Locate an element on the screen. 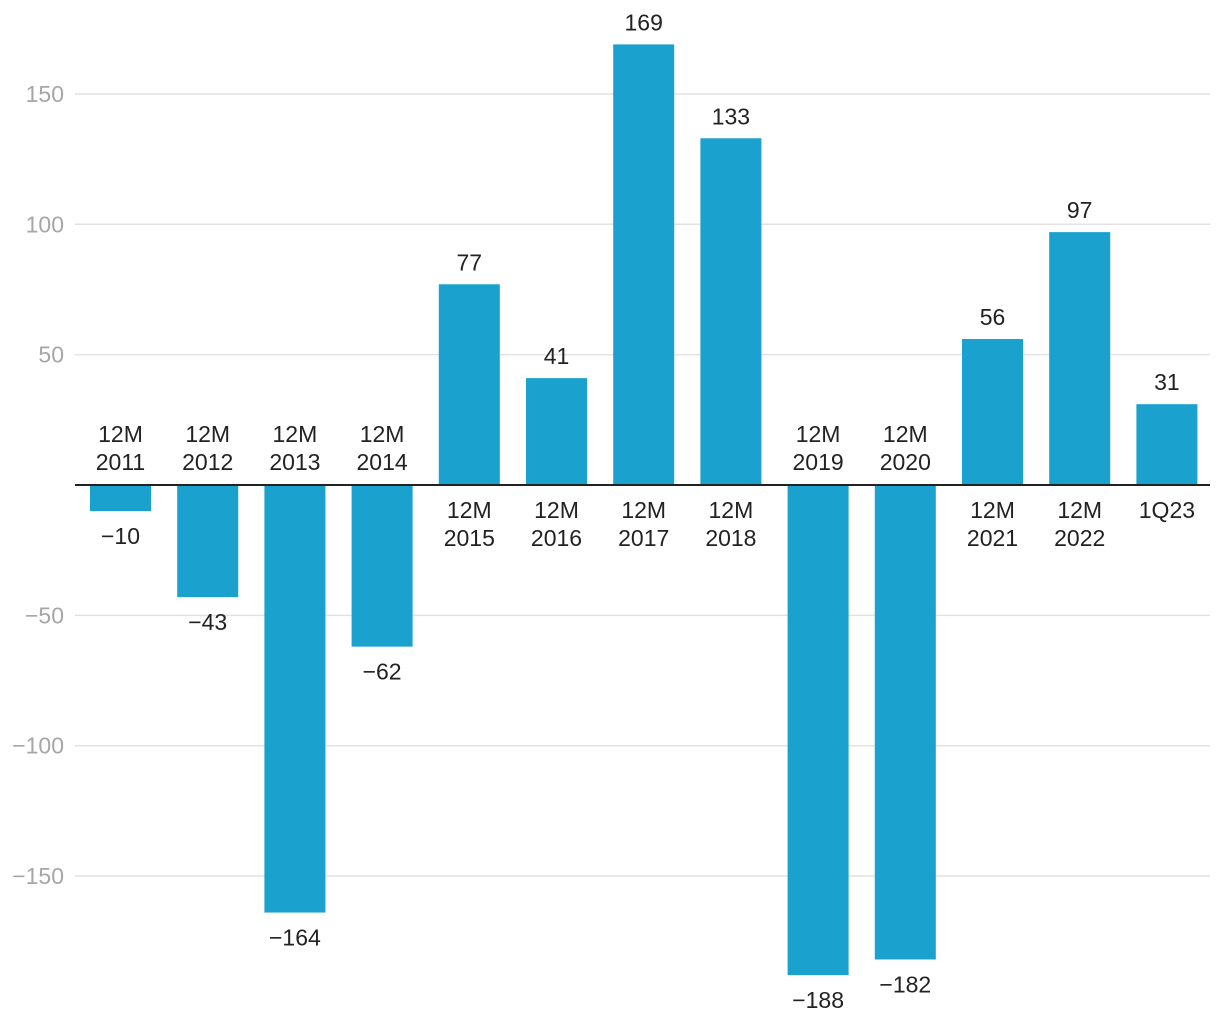 The height and width of the screenshot is (1020, 1220). y-tick-label: 100 is located at coordinates (45, 224).